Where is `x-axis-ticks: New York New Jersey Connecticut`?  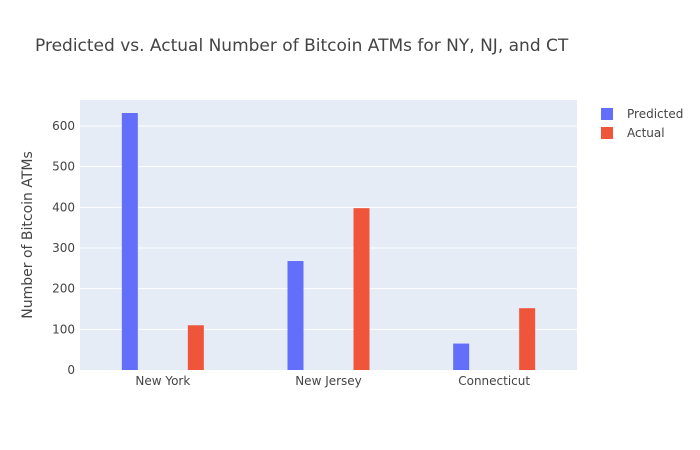 x-axis-ticks: New York New Jersey Connecticut is located at coordinates (332, 381).